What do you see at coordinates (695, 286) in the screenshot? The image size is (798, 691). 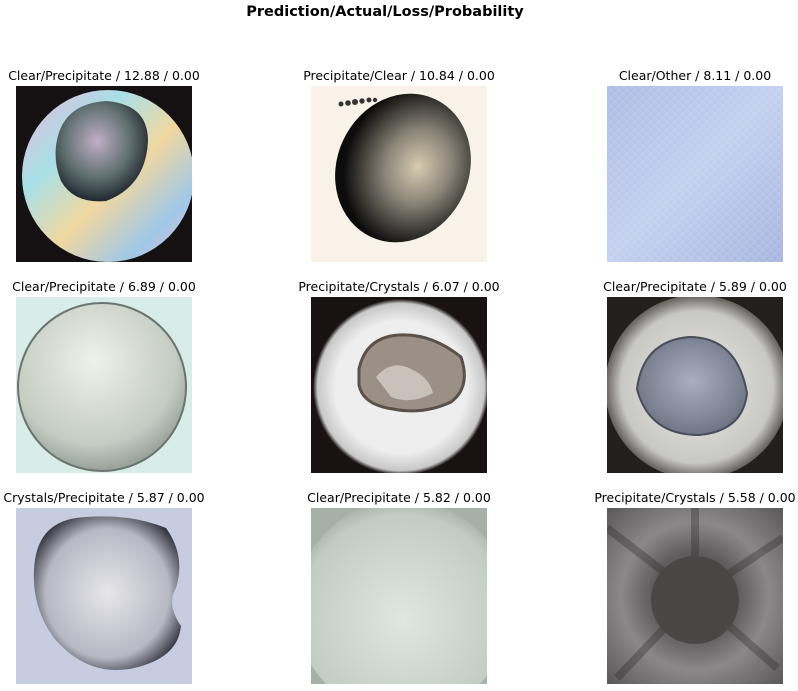 I see `panel-title: Clear/Precipitate / 5.89 / 0.00` at bounding box center [695, 286].